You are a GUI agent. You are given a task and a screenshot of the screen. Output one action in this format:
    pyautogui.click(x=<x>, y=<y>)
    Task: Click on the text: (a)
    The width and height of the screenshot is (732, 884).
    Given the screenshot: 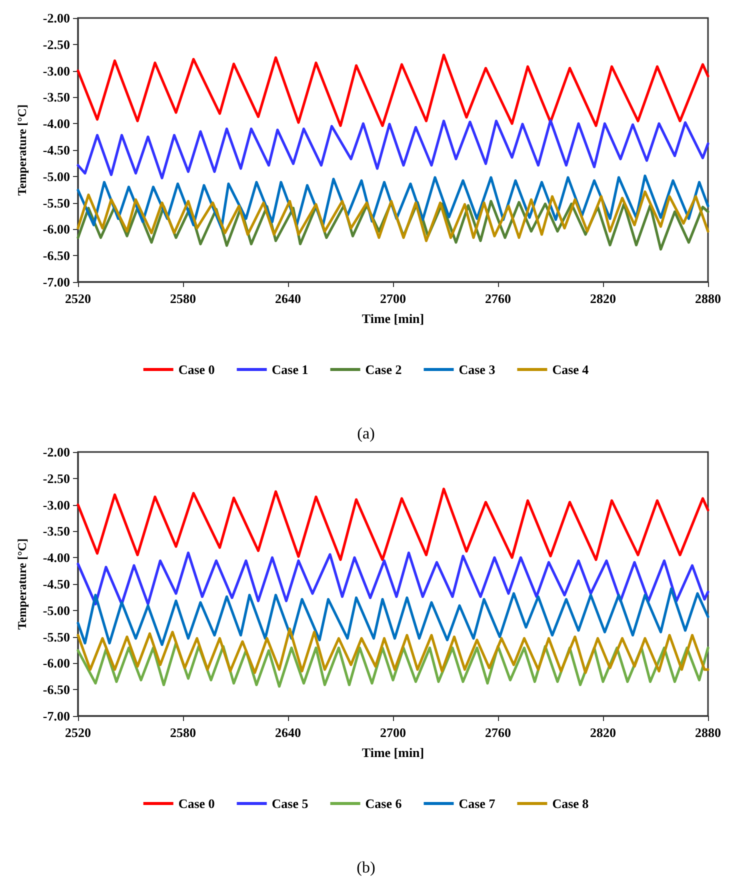 What is the action you would take?
    pyautogui.click(x=366, y=434)
    